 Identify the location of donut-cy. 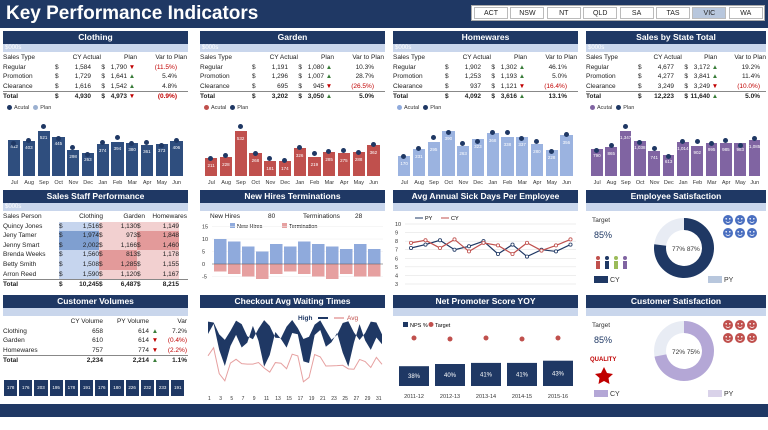
(684, 248).